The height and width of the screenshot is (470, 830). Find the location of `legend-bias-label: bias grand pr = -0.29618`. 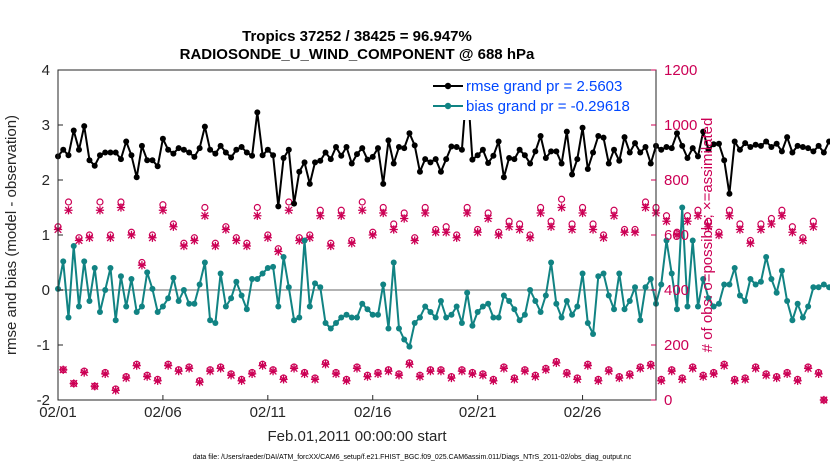

legend-bias-label: bias grand pr = -0.29618 is located at coordinates (548, 106).